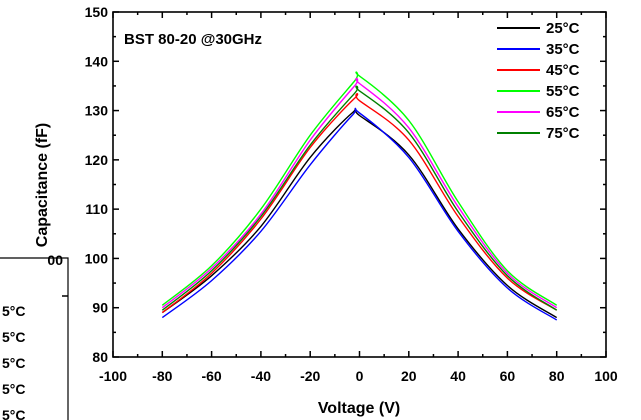  Describe the element at coordinates (261, 376) in the screenshot. I see `x-tick-label: -40` at that location.